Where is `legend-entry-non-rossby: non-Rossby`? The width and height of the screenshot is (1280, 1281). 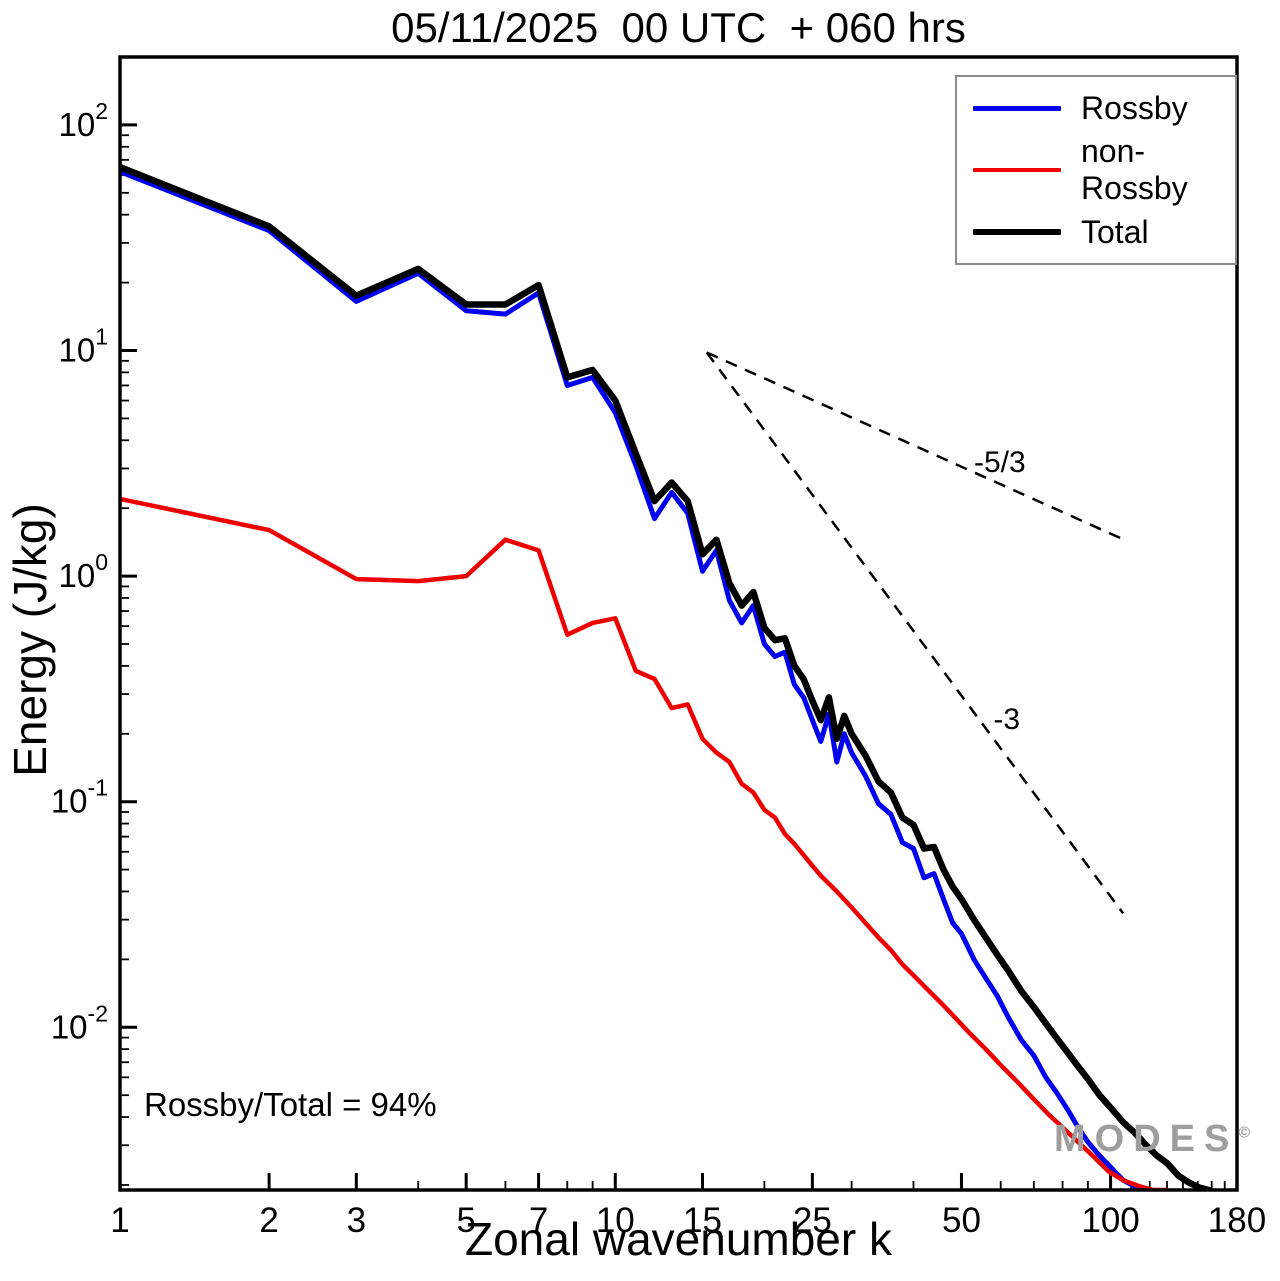
legend-entry-non-rossby: non-Rossby is located at coordinates (1096, 170).